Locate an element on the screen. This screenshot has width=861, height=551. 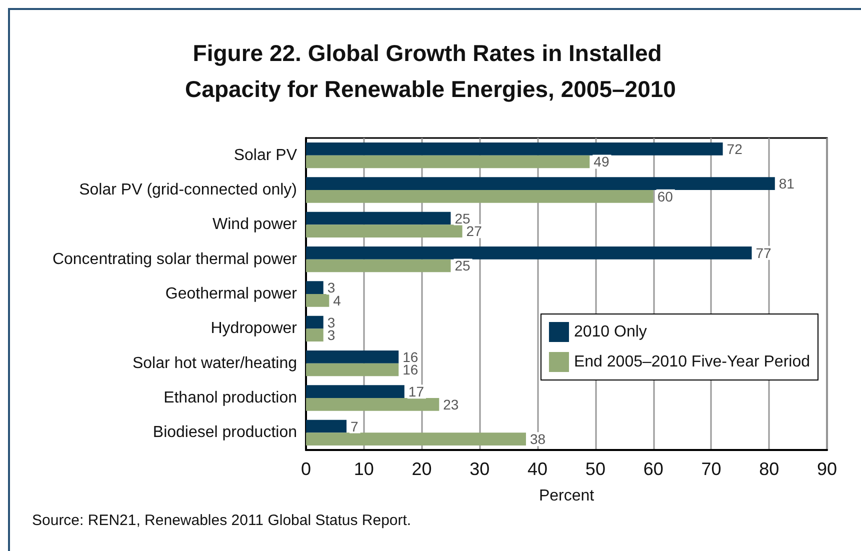
x-tick-label: 70 is located at coordinates (711, 469).